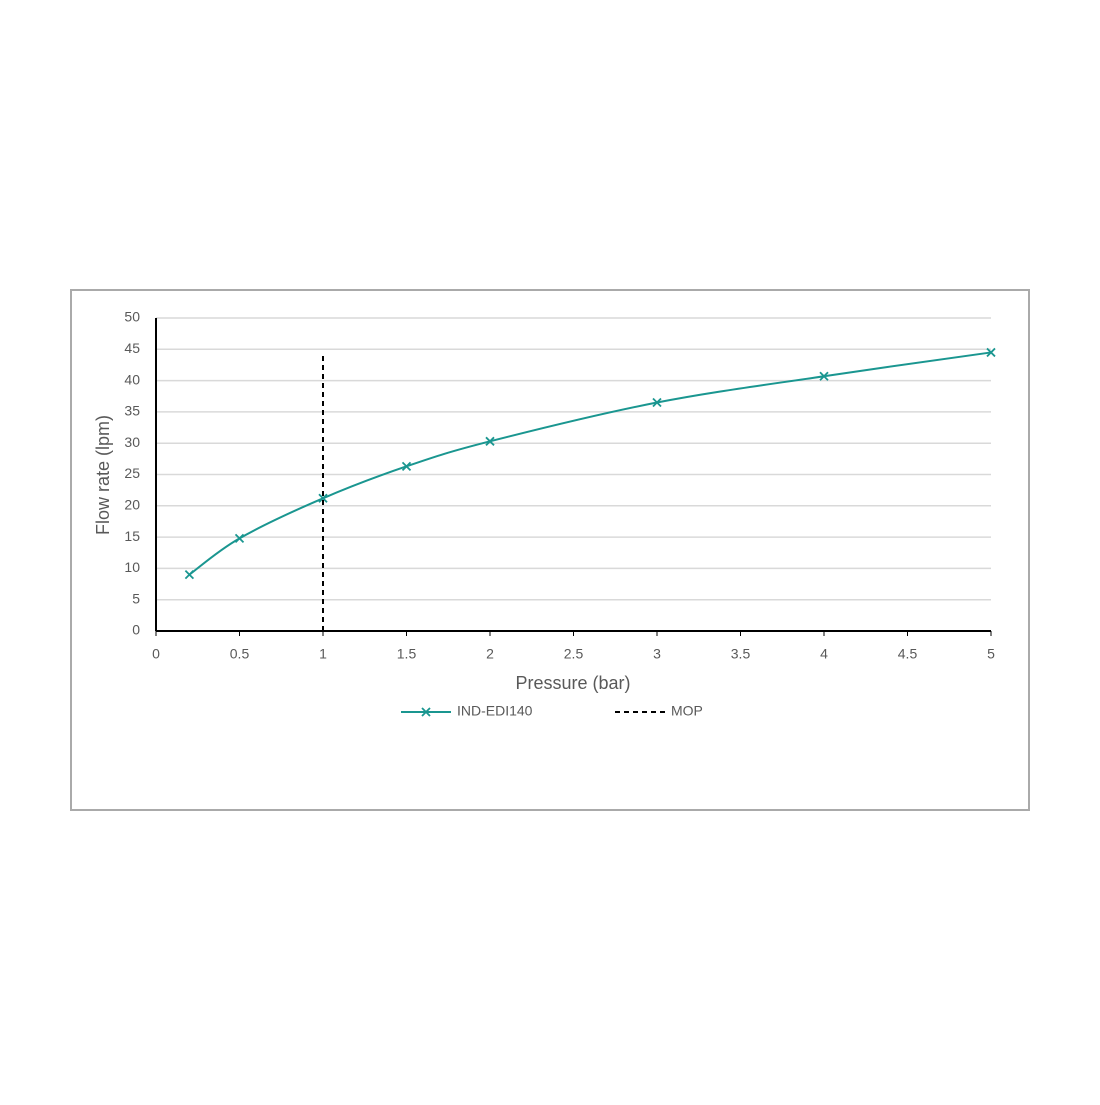 Image resolution: width=1100 pixels, height=1105 pixels. What do you see at coordinates (132, 317) in the screenshot?
I see `y-tick-label: 50` at bounding box center [132, 317].